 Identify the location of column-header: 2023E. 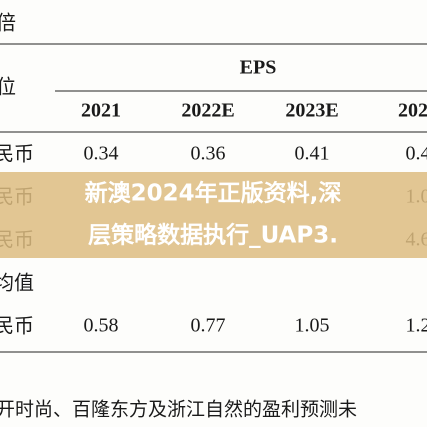
(311, 111).